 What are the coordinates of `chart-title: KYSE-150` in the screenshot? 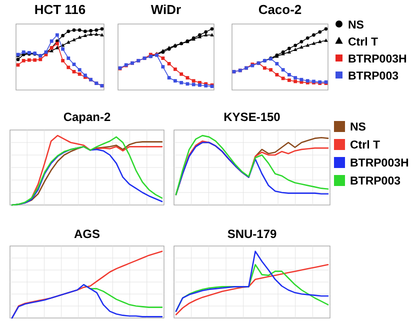 It's located at (252, 117).